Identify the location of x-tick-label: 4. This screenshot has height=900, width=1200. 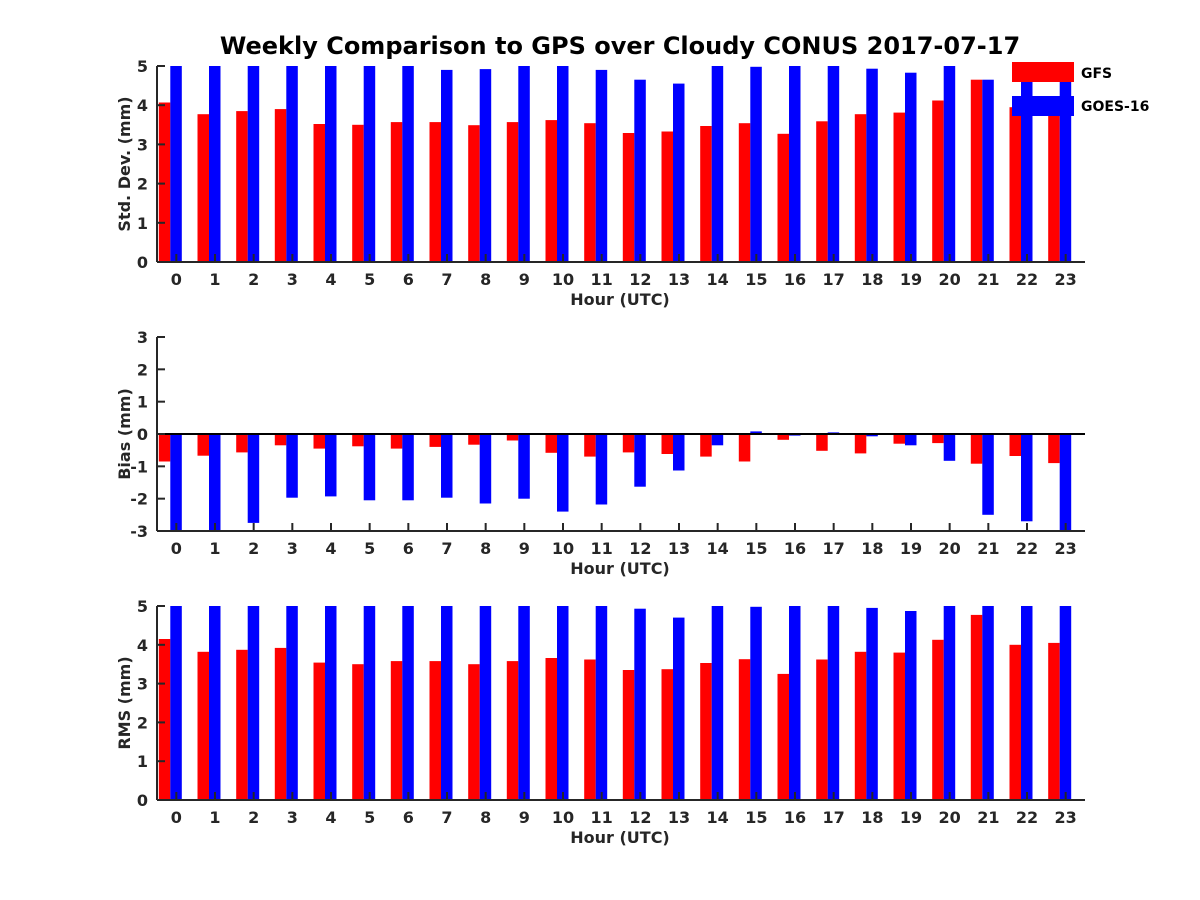
(330, 817).